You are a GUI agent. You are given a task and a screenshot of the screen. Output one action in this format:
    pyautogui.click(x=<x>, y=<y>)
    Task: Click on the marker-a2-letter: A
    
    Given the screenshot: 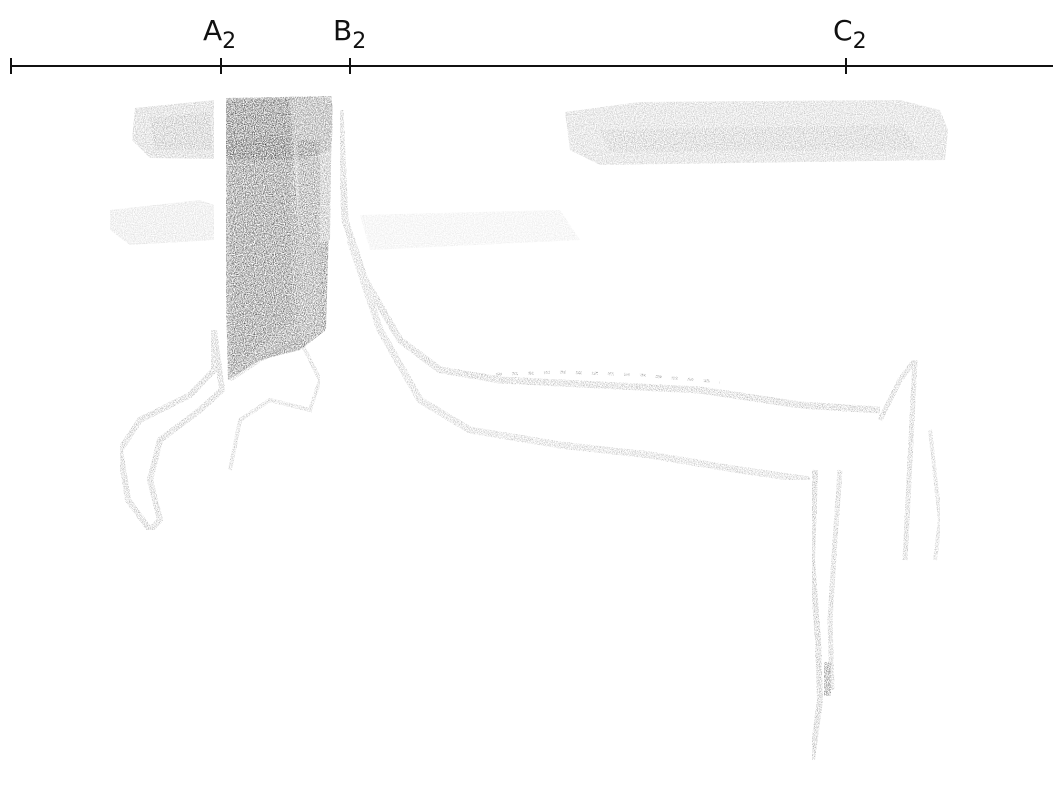 What is the action you would take?
    pyautogui.click(x=213, y=30)
    